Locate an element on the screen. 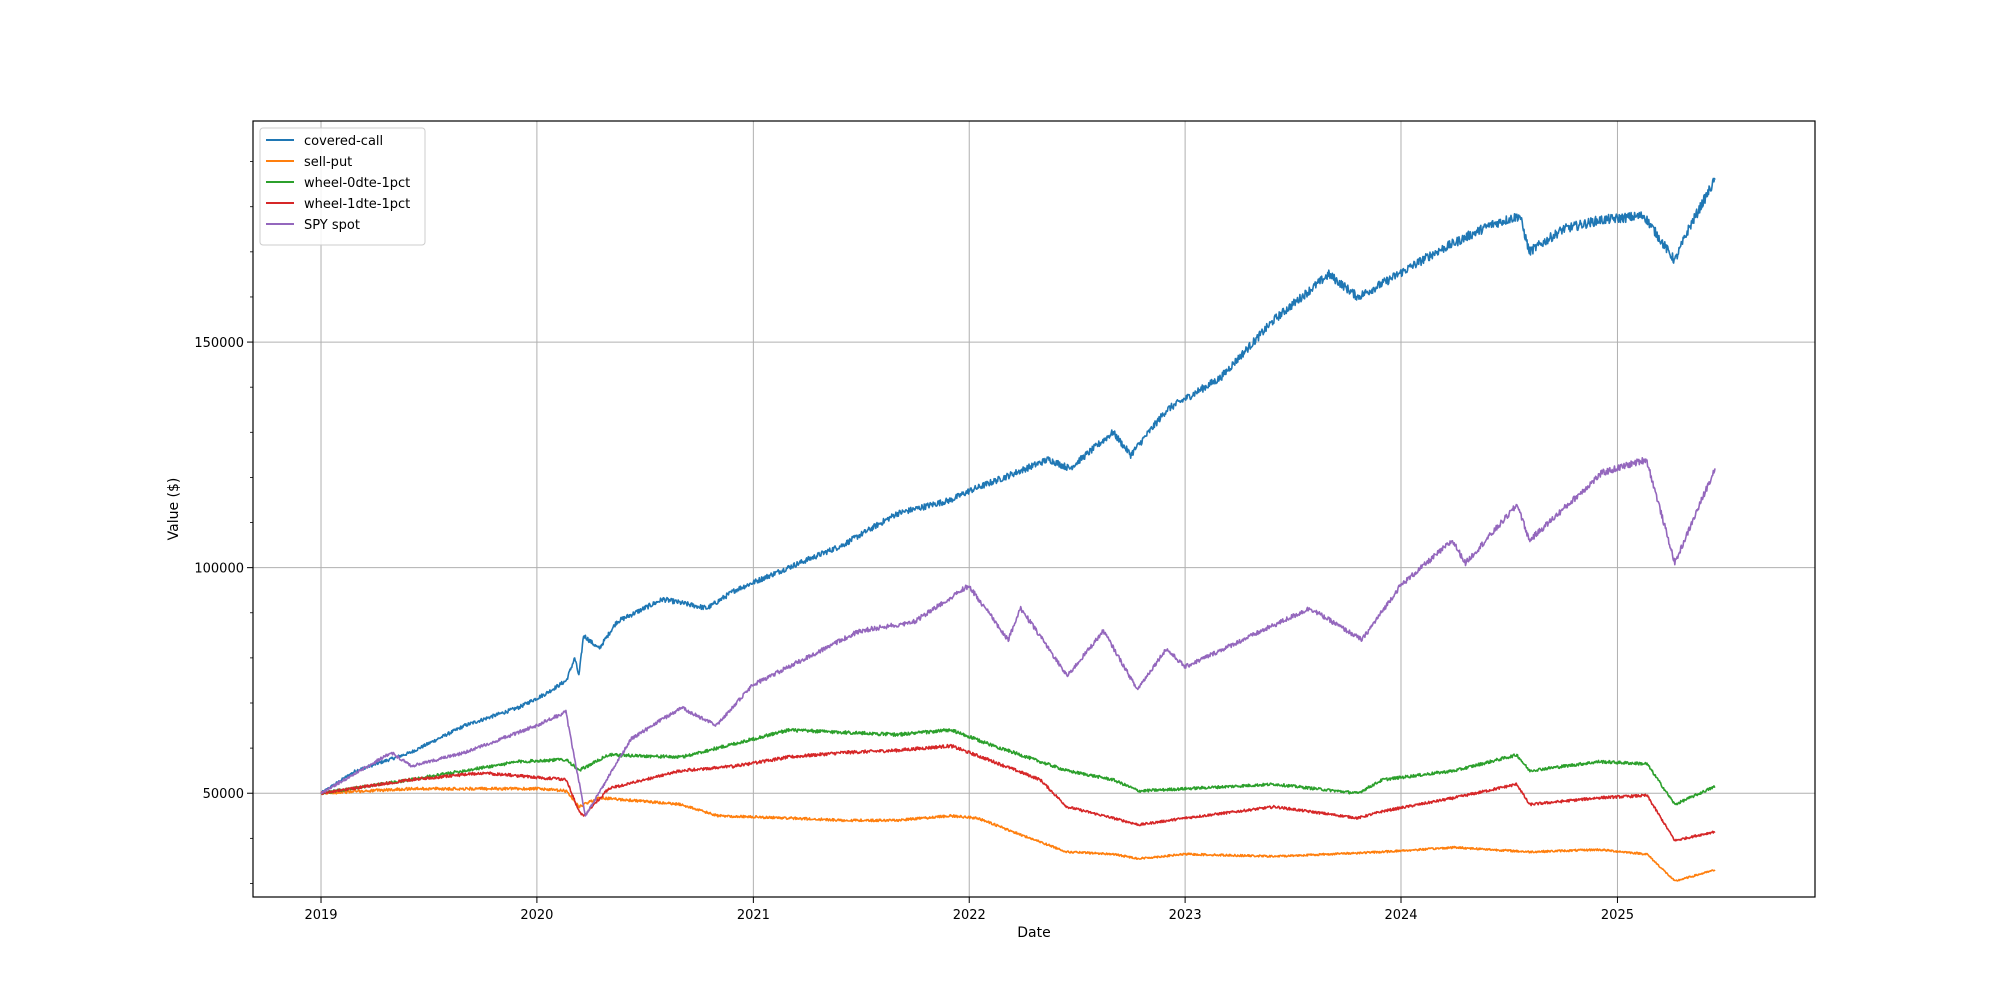 The image size is (2000, 1000). legend-label: wheel-0dte-1pct is located at coordinates (357, 183).